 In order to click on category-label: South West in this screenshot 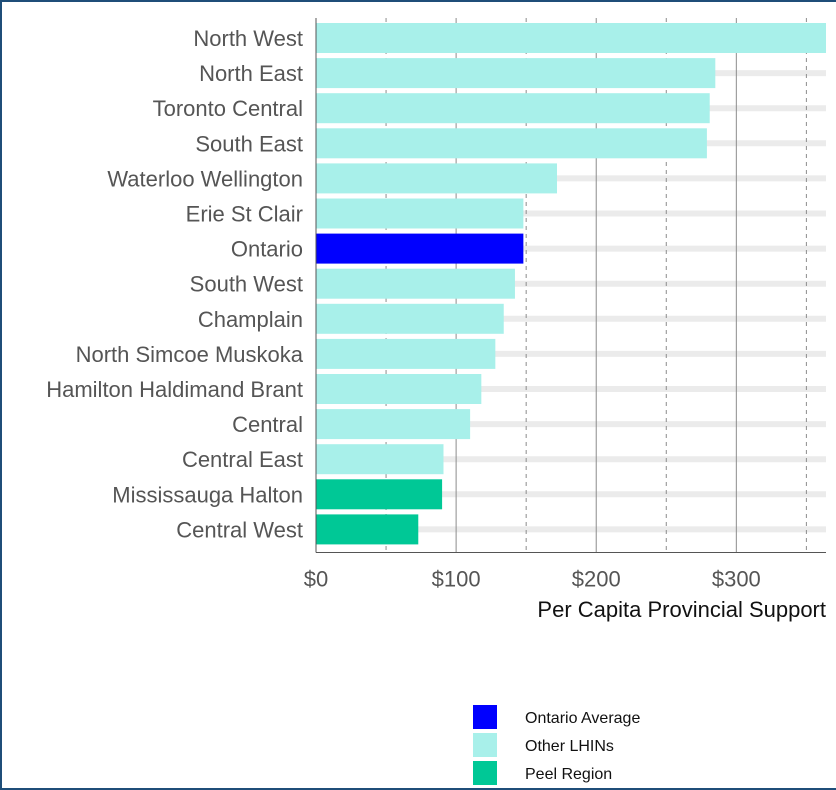, I will do `click(246, 284)`.